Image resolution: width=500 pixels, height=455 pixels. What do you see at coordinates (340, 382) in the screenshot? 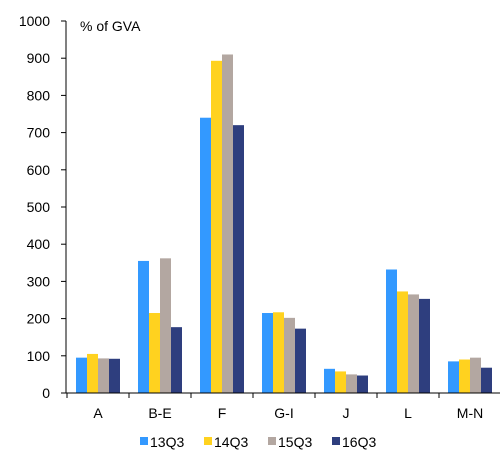
I see `bar-14Q3-J` at bounding box center [340, 382].